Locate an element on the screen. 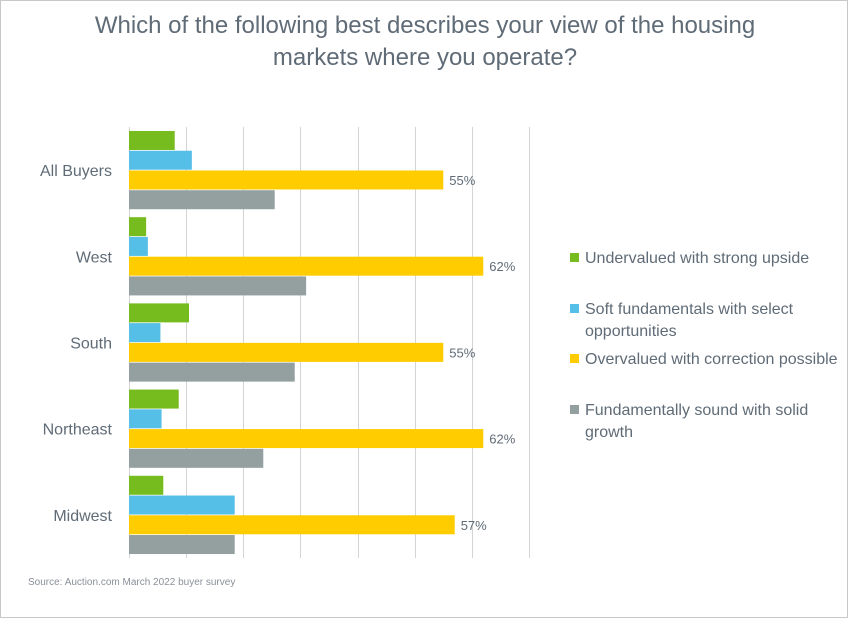  legend-label-fundamentally-sound: Fundamentally sound with solid growth is located at coordinates (697, 421).